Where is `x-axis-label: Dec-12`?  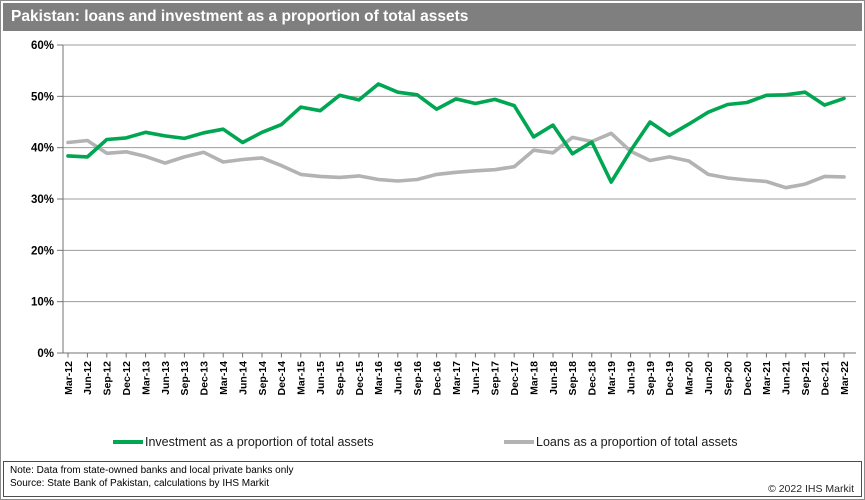
x-axis-label: Dec-12 is located at coordinates (127, 378).